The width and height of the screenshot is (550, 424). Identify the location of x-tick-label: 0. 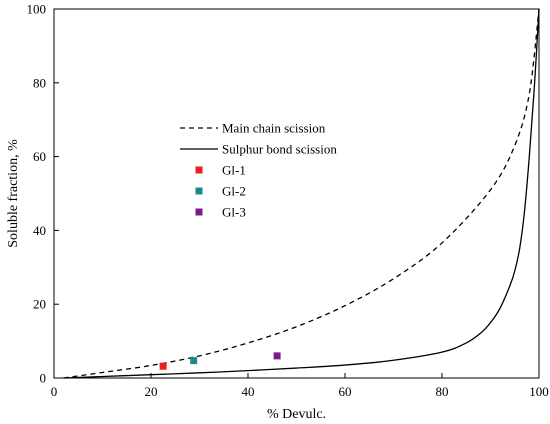
(54, 391).